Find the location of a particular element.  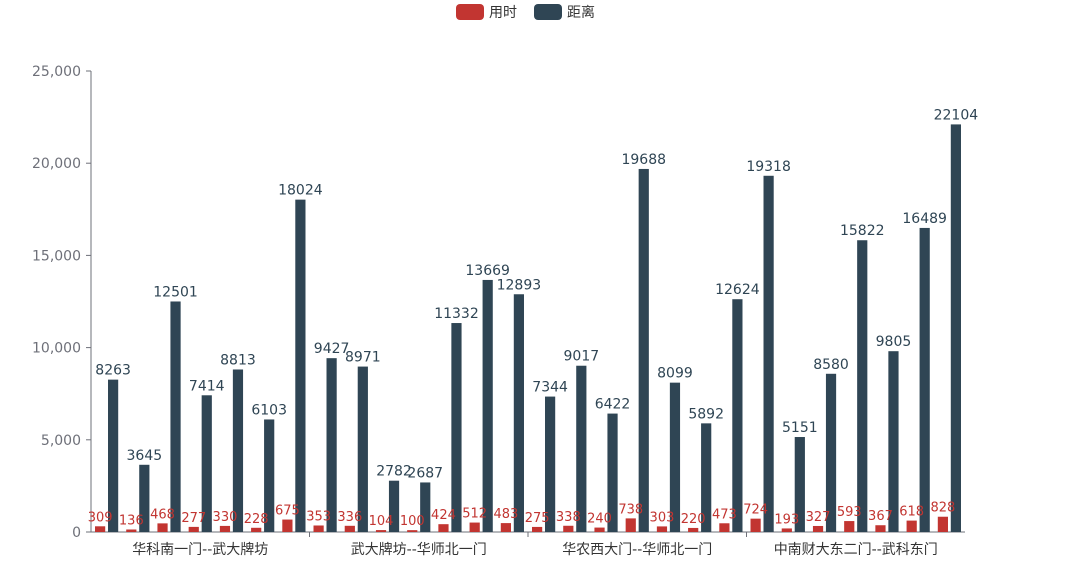

y-tick-label: 15,000 is located at coordinates (56, 256).